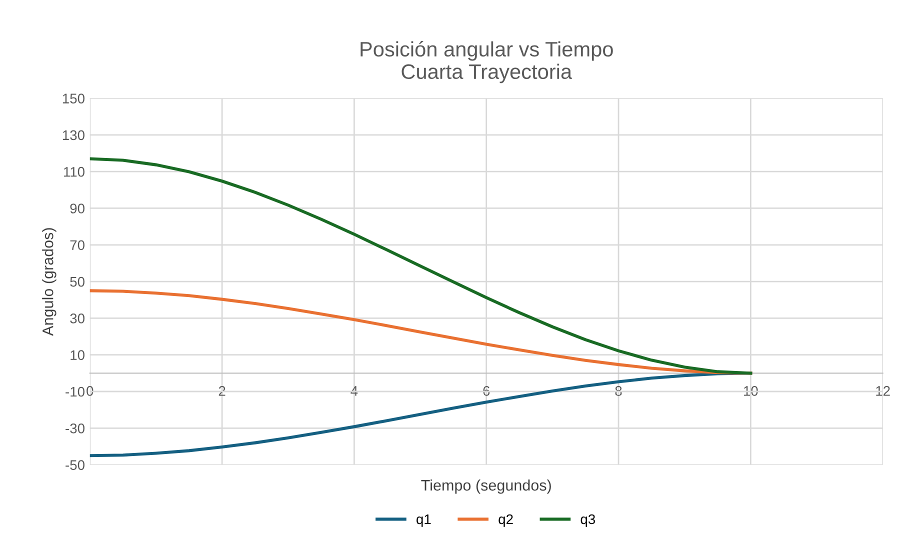 This screenshot has height=543, width=899. I want to click on y-tick-label: 70, so click(77, 245).